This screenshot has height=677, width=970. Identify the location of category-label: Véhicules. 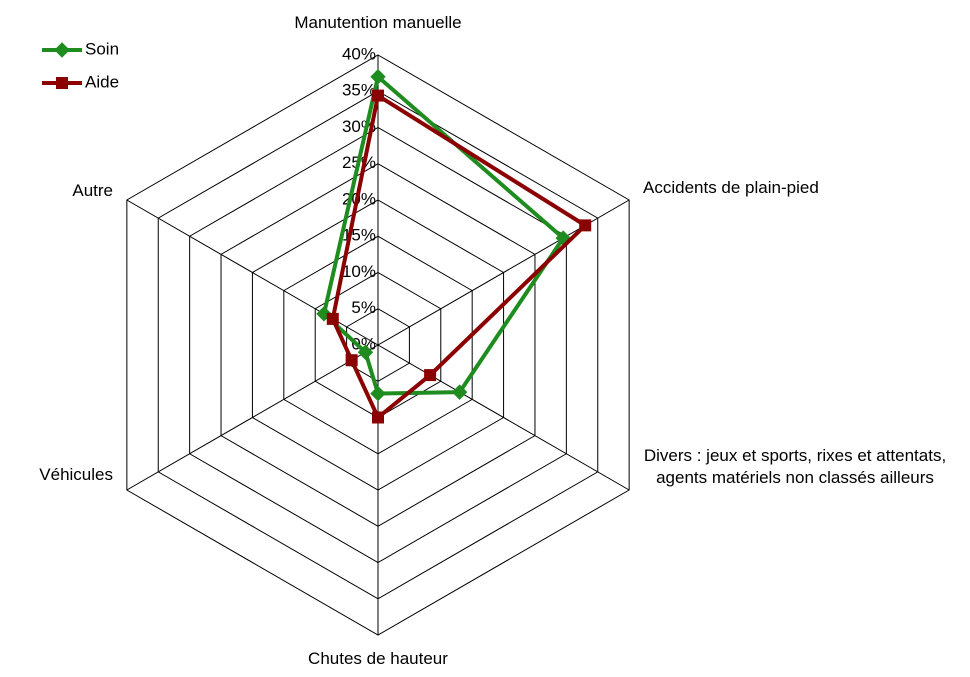
(76, 474).